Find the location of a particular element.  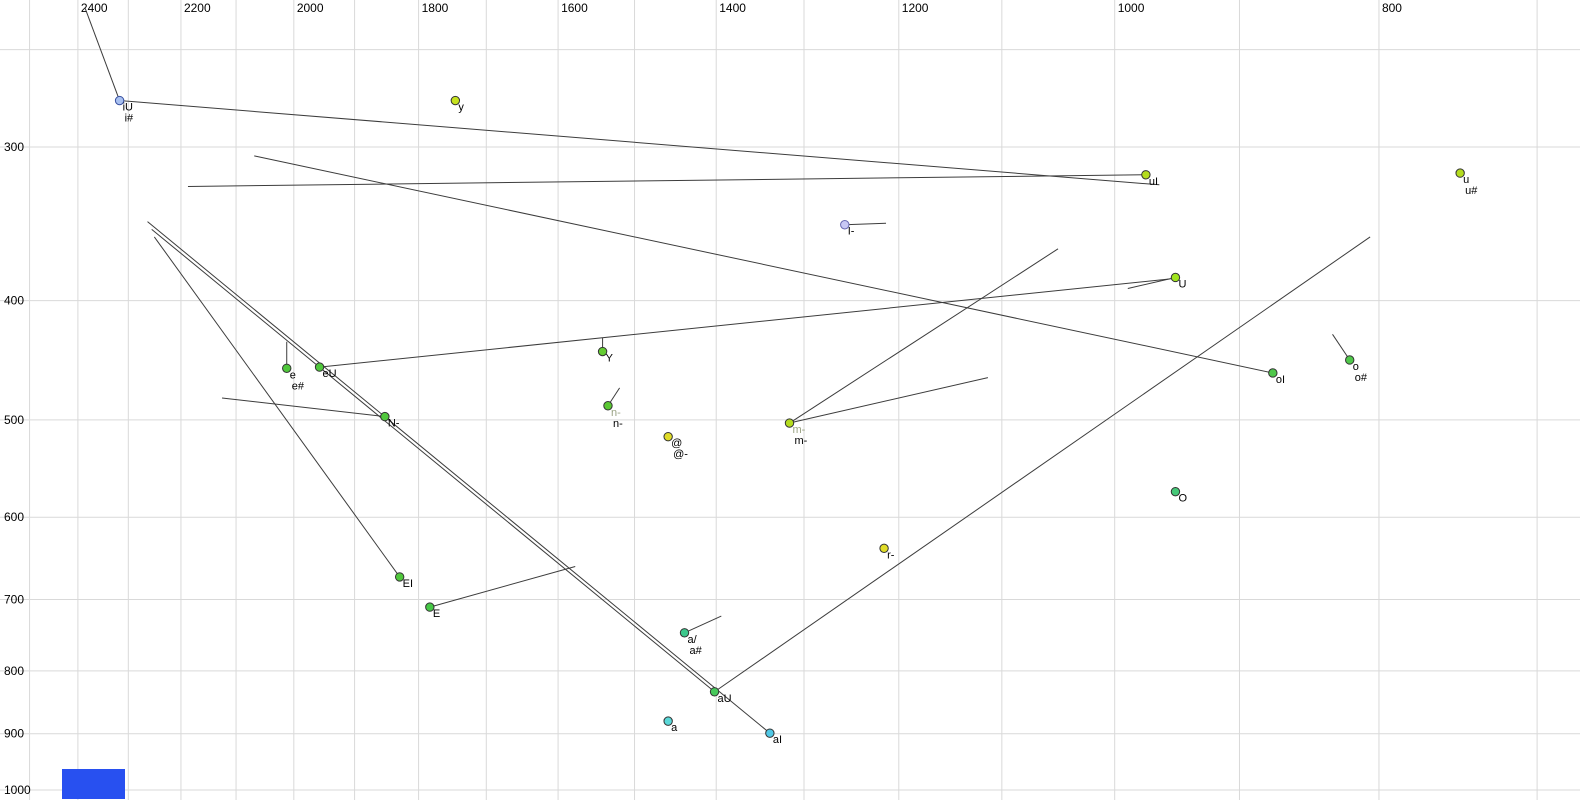

point-label: o is located at coordinates (1356, 367).